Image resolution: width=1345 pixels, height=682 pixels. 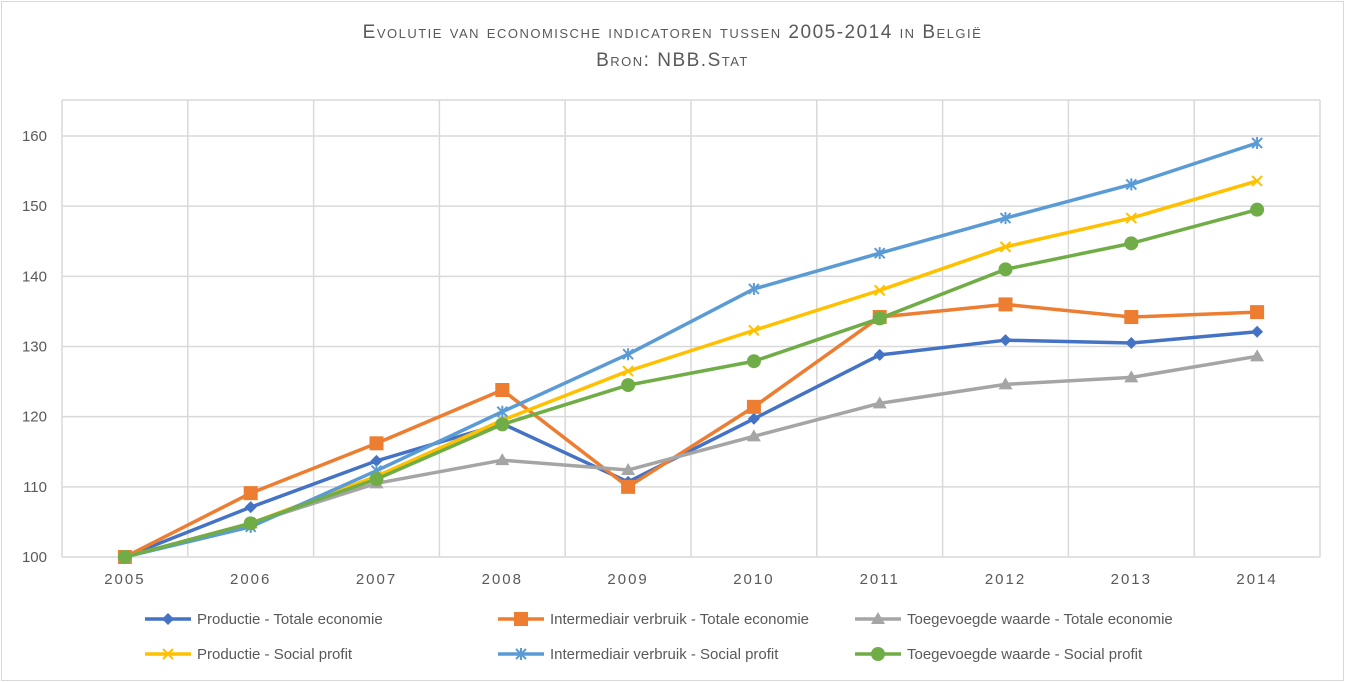 I want to click on legend-label: Productie - Totale economie, so click(x=290, y=619).